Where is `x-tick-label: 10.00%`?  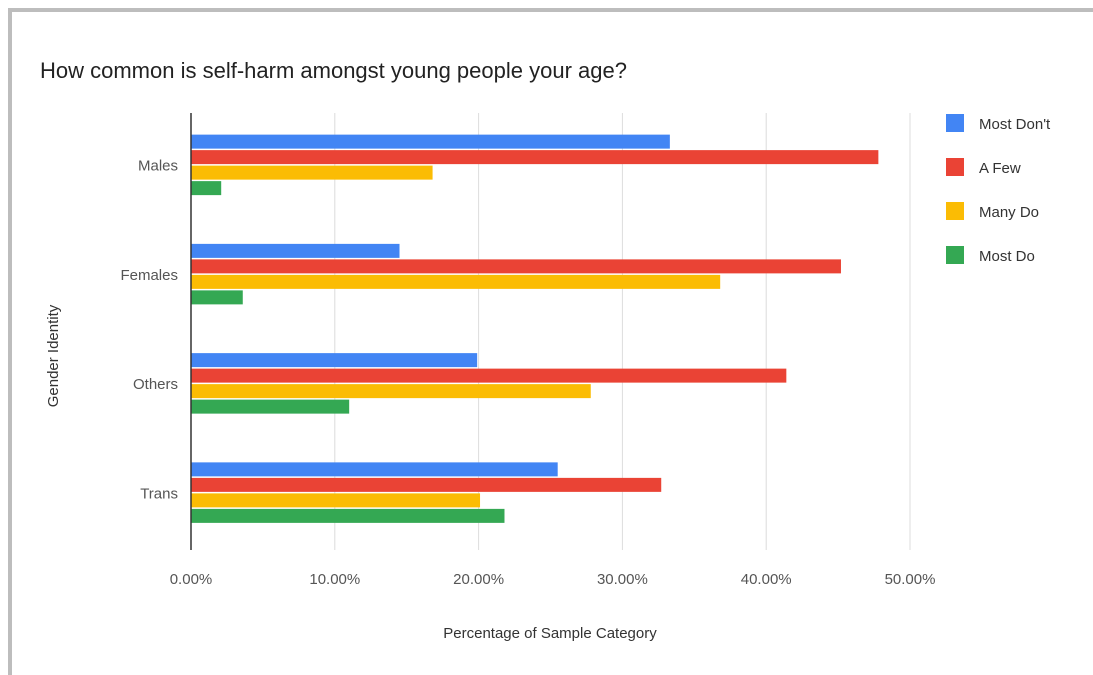
x-tick-label: 10.00% is located at coordinates (334, 579).